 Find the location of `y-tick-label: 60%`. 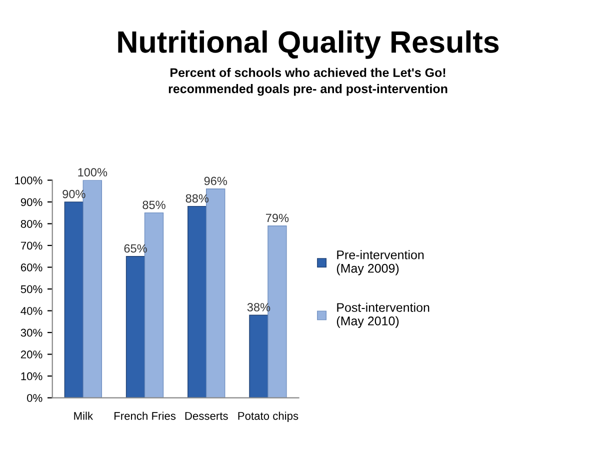

y-tick-label: 60% is located at coordinates (31, 267).